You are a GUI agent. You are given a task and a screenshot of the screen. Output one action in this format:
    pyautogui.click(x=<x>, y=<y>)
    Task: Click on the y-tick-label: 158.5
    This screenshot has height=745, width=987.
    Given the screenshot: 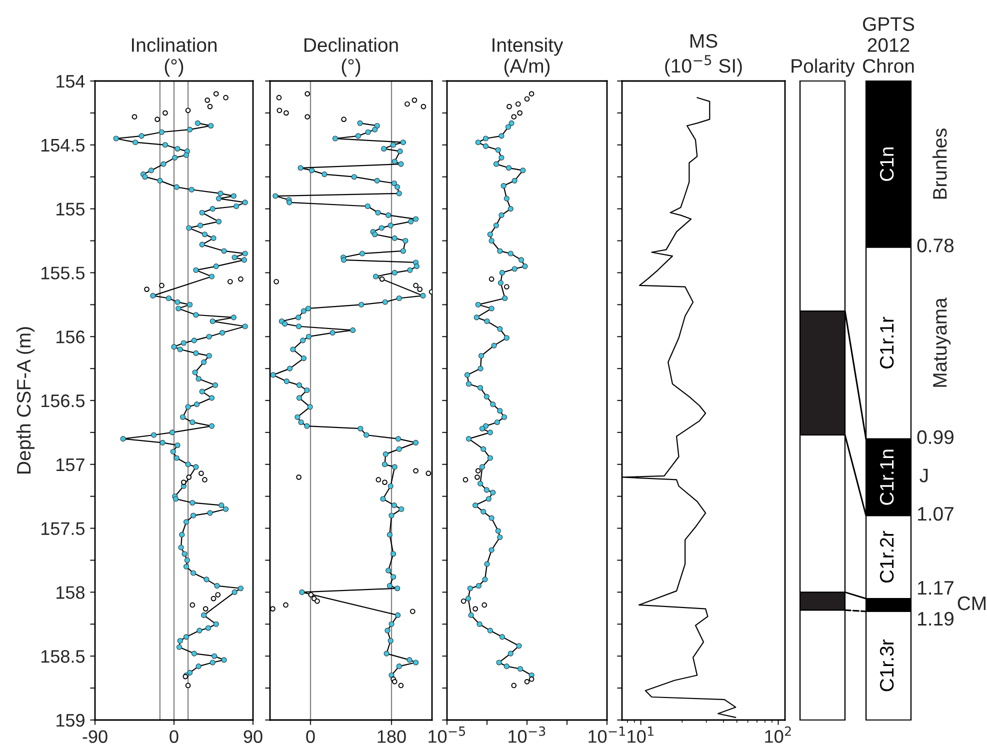 What is the action you would take?
    pyautogui.click(x=63, y=656)
    